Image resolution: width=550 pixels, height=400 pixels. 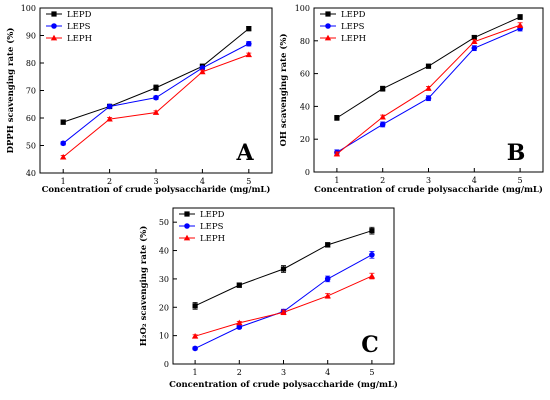 I want to click on y-axis-label: DPPH scavenging rate (%), so click(x=10, y=91).